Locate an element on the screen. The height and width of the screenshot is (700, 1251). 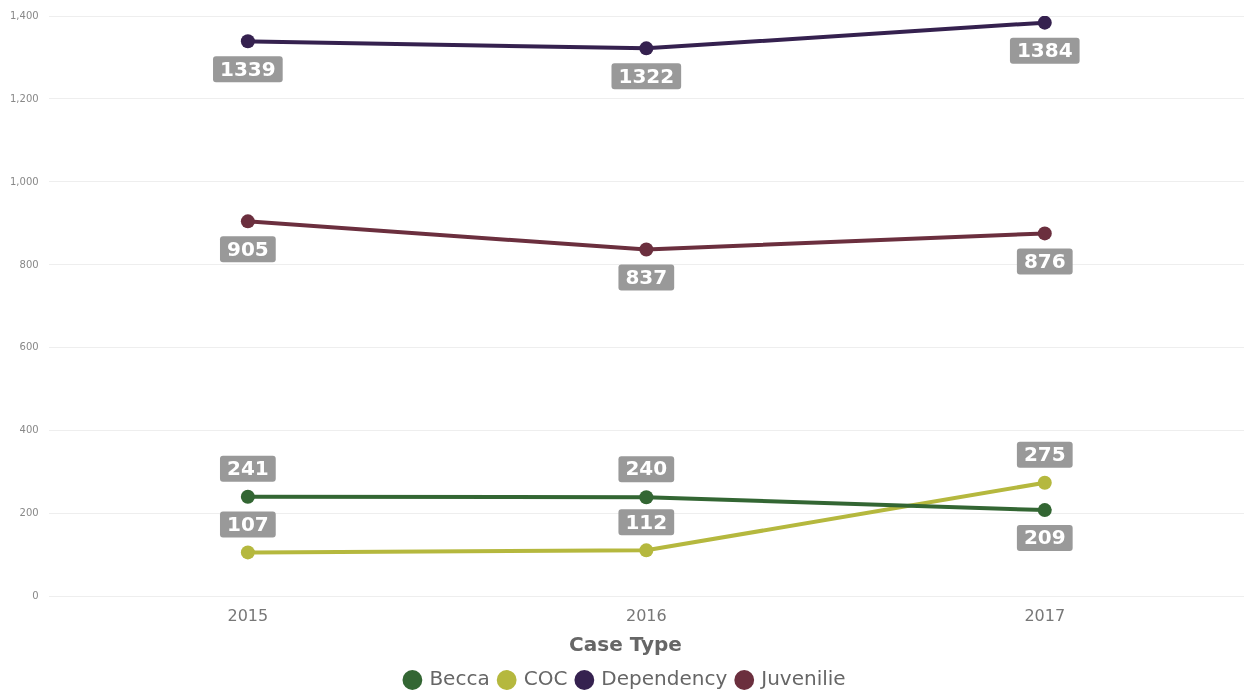
legend-label: Becca is located at coordinates (459, 678).